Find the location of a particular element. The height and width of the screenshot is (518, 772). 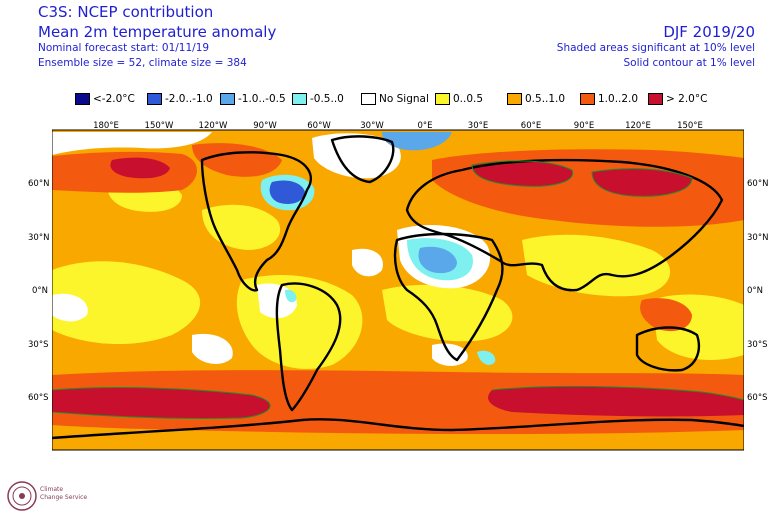

significance-contour-note: Solid contour at 1% level is located at coordinates (689, 63).